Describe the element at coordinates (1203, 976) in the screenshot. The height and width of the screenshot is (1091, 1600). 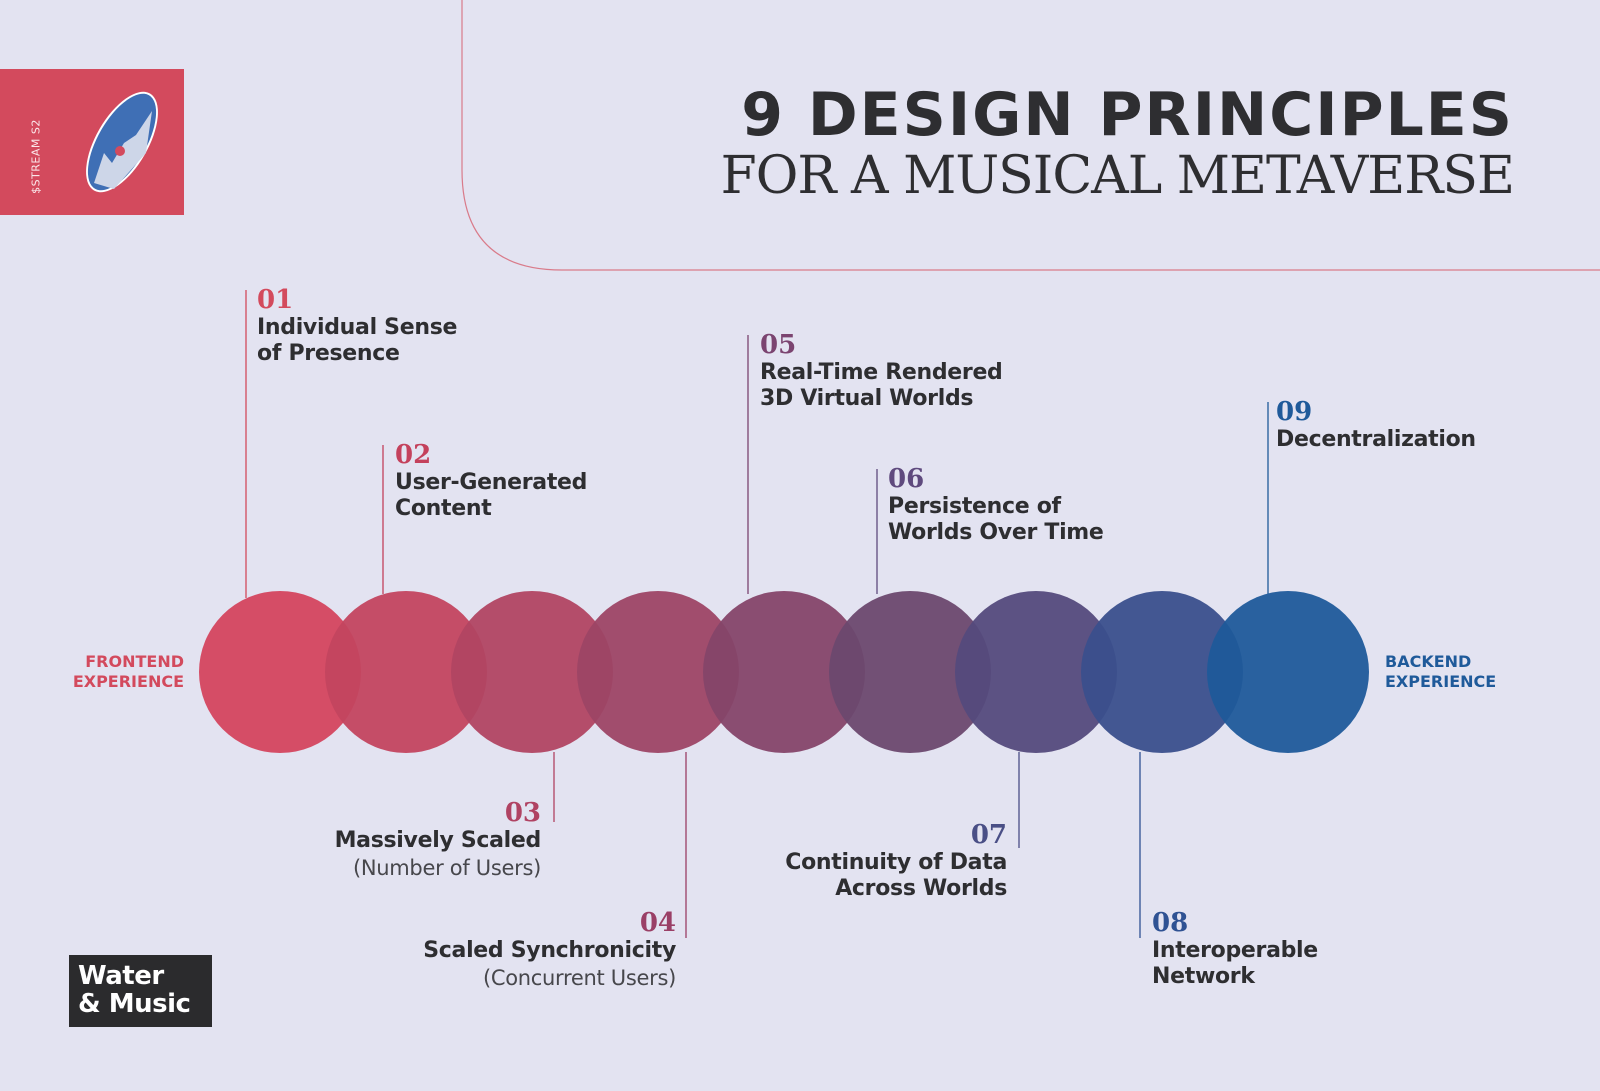
I see `principle-label: Network` at that location.